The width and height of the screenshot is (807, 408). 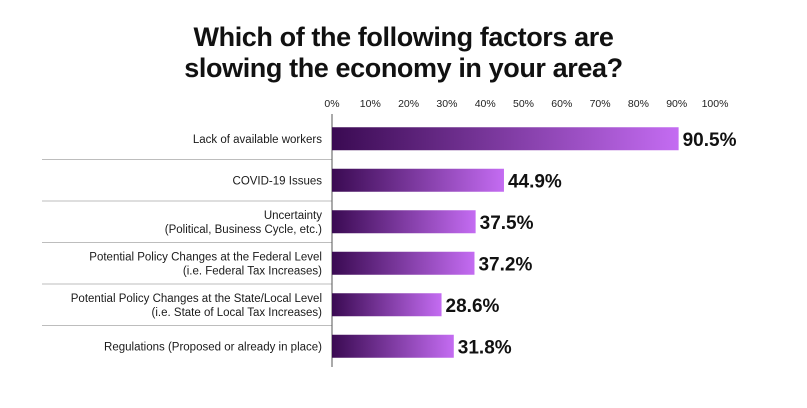 I want to click on chart-title-line-2: slowing the economy in your area?, so click(x=403, y=68).